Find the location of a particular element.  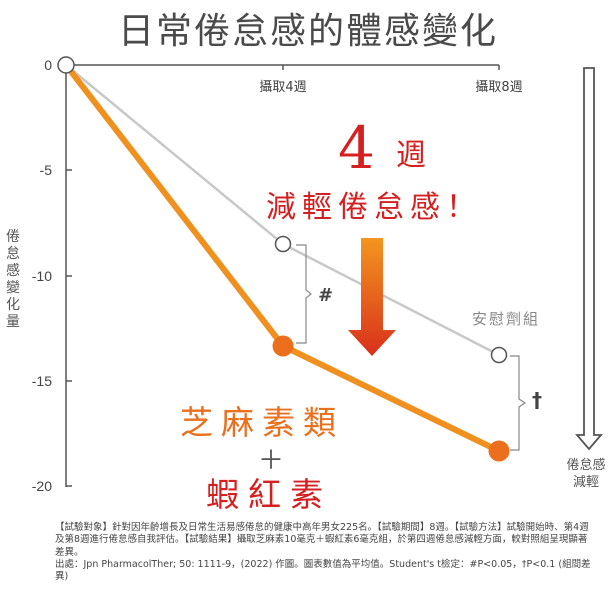

x-tick-week4: 攝取4週 is located at coordinates (282, 87).